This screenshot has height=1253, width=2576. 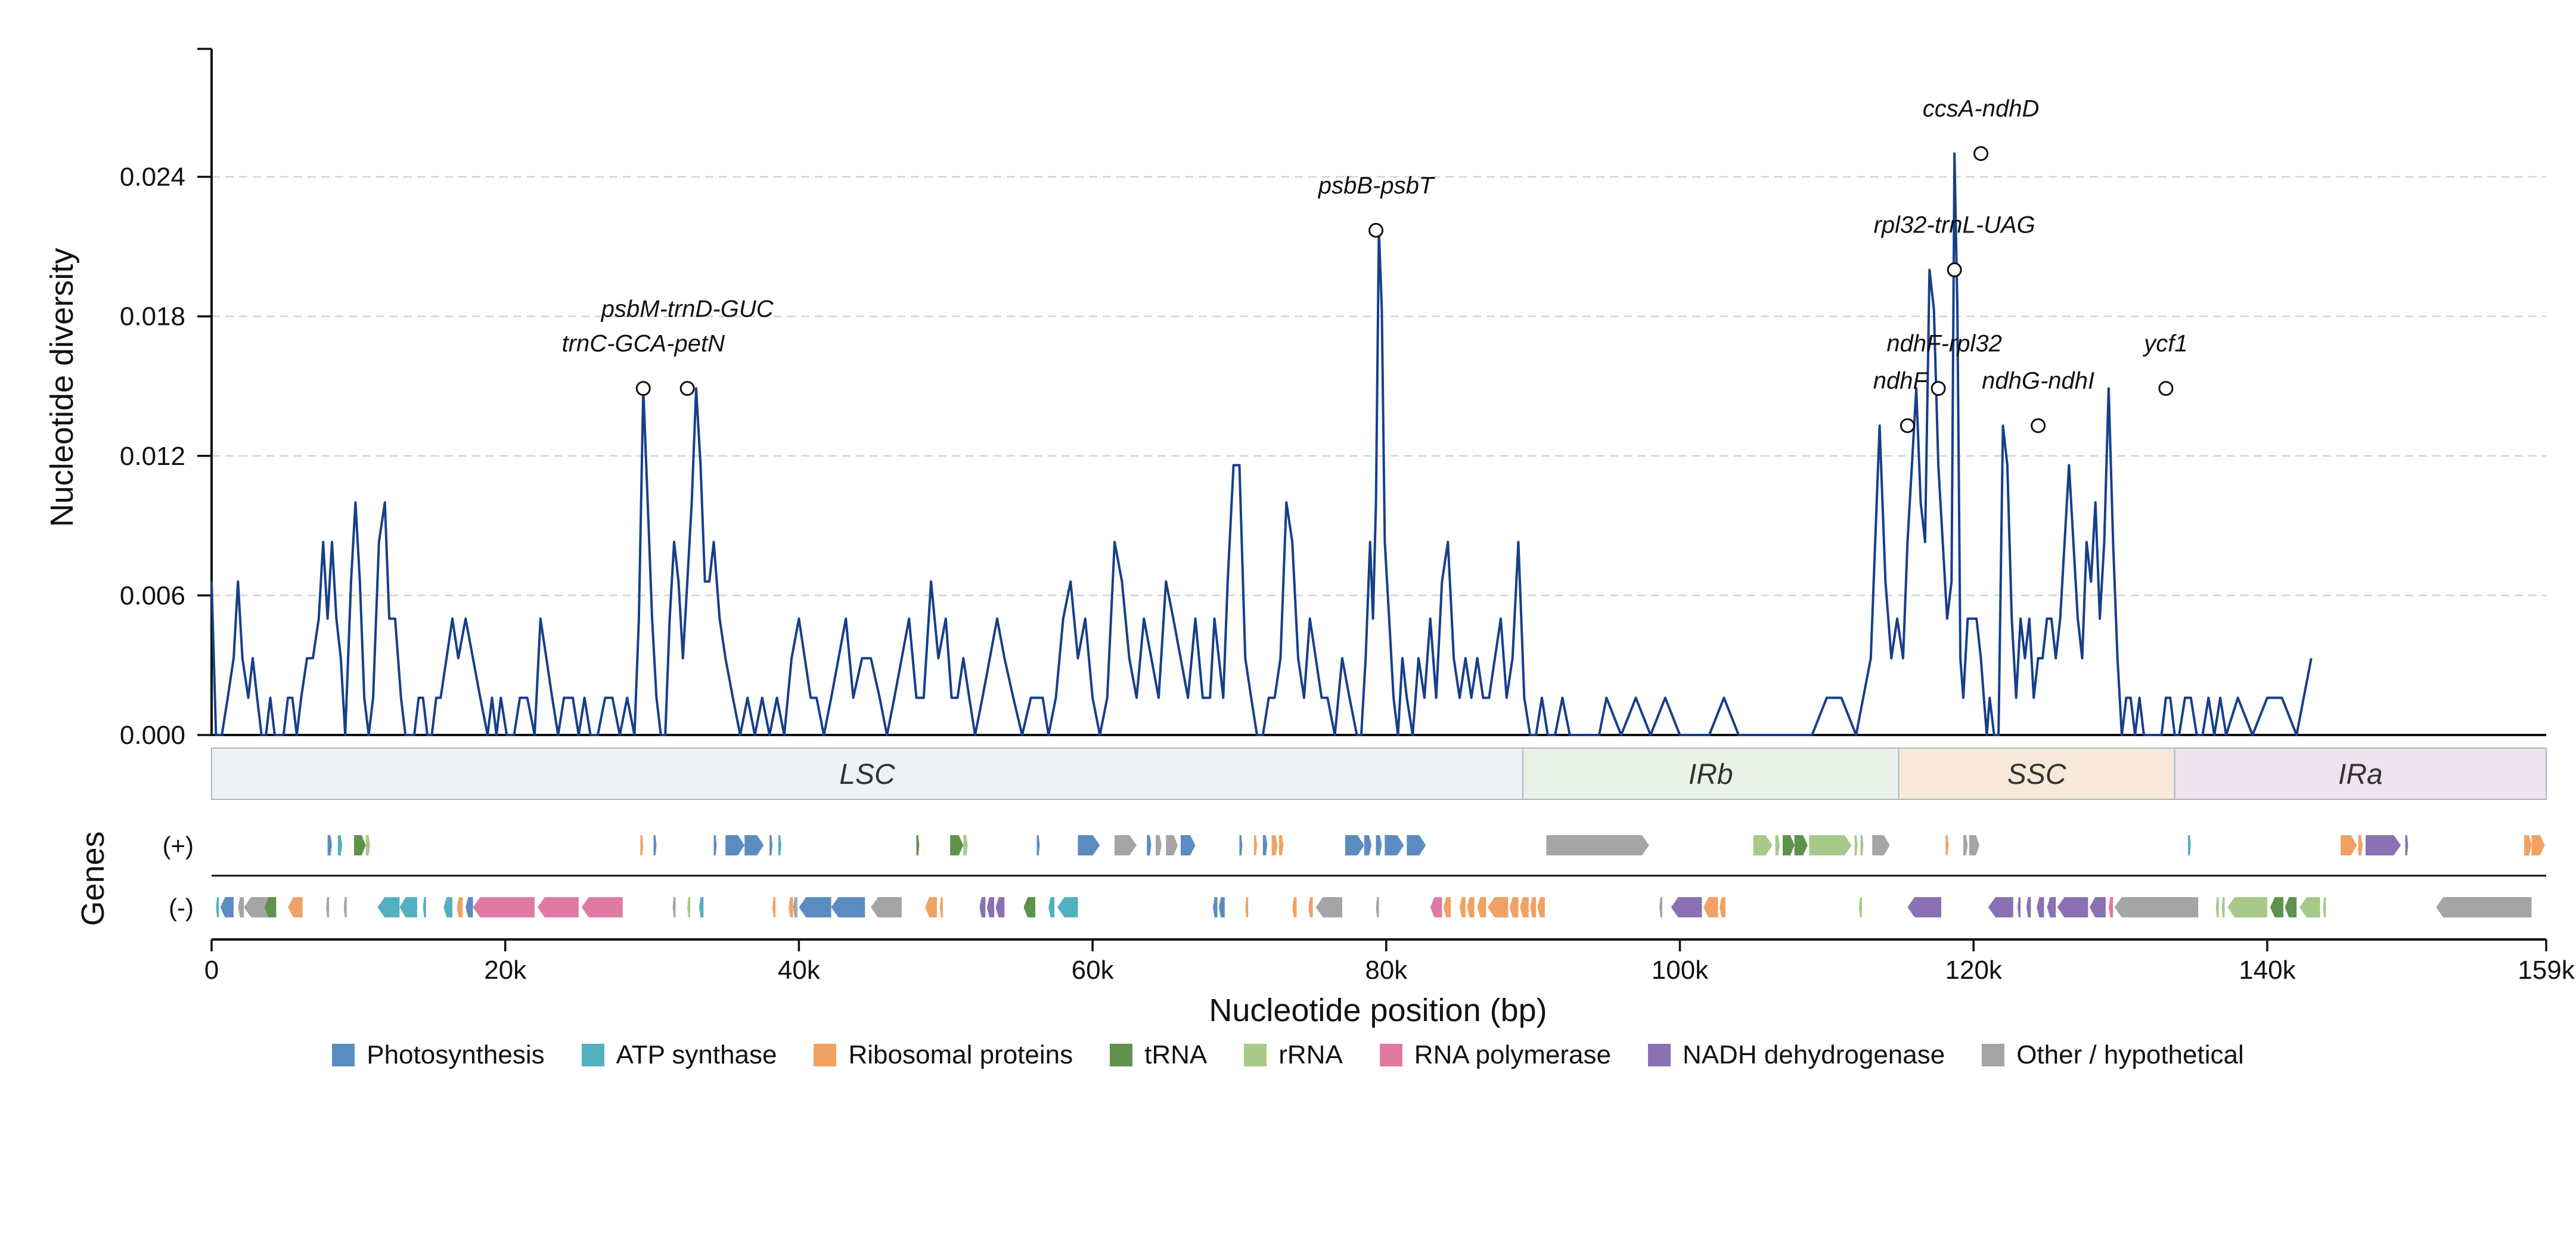 What do you see at coordinates (1310, 1054) in the screenshot?
I see `legend-label: rRNA` at bounding box center [1310, 1054].